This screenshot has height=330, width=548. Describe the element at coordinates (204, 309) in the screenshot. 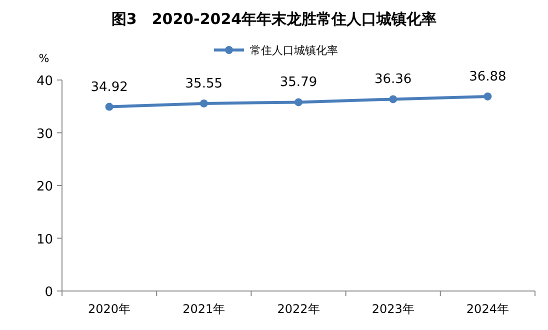

I see `x-tick-label: 2021年` at that location.